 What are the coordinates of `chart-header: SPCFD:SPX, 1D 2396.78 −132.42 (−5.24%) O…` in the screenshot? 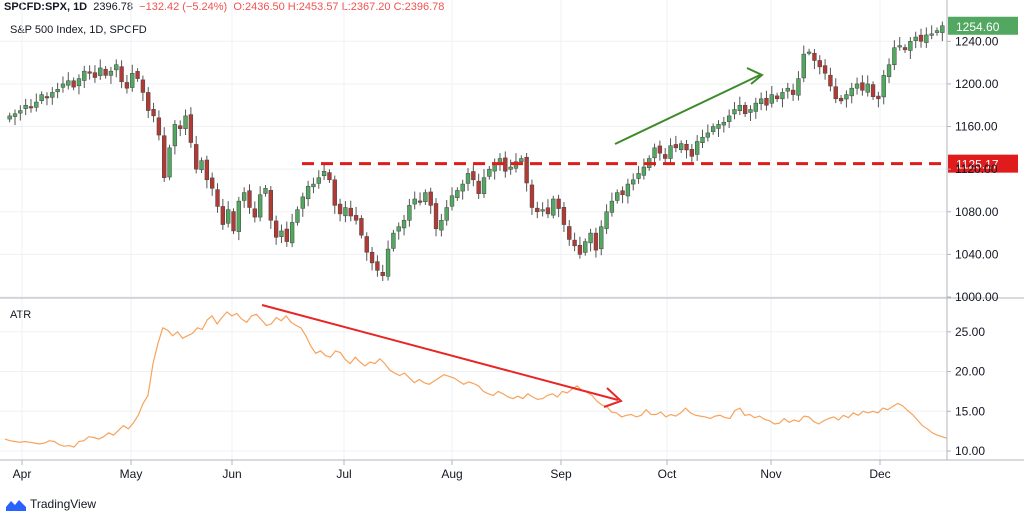 It's located at (224, 7).